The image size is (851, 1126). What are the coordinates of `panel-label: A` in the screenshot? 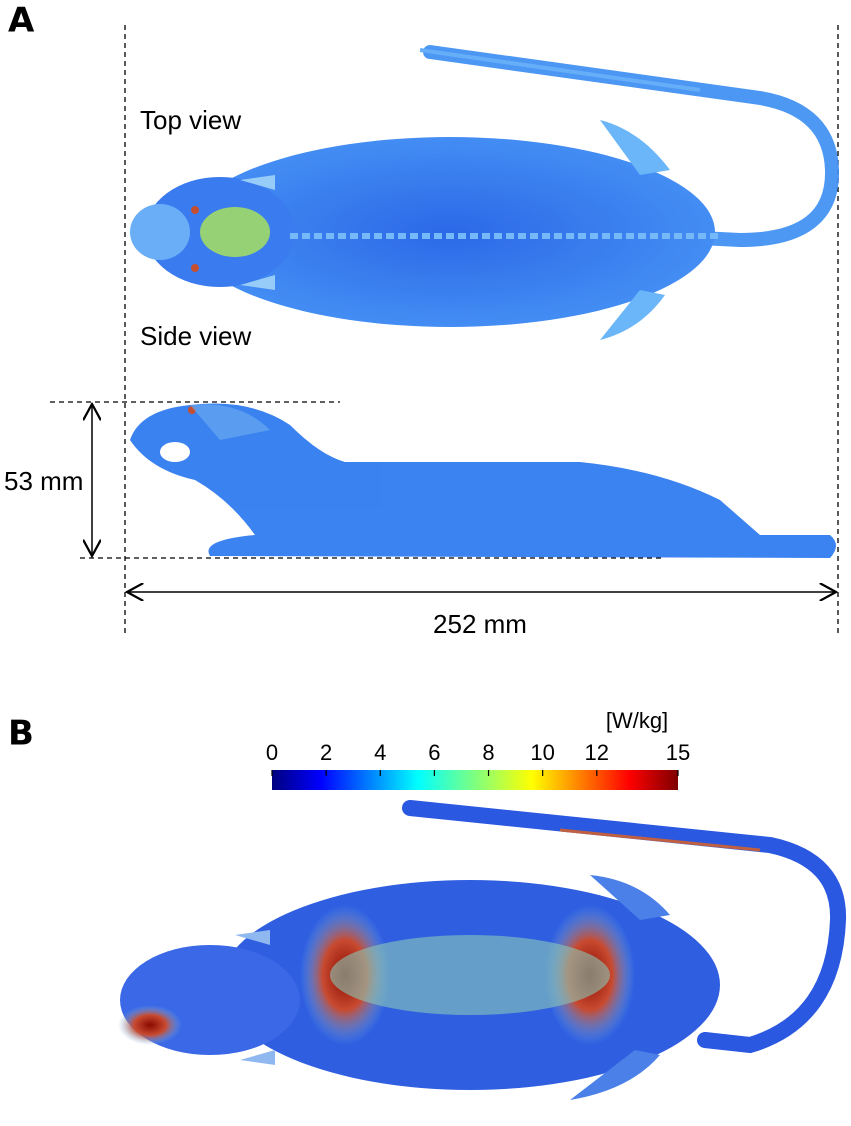 It's located at (21, 21).